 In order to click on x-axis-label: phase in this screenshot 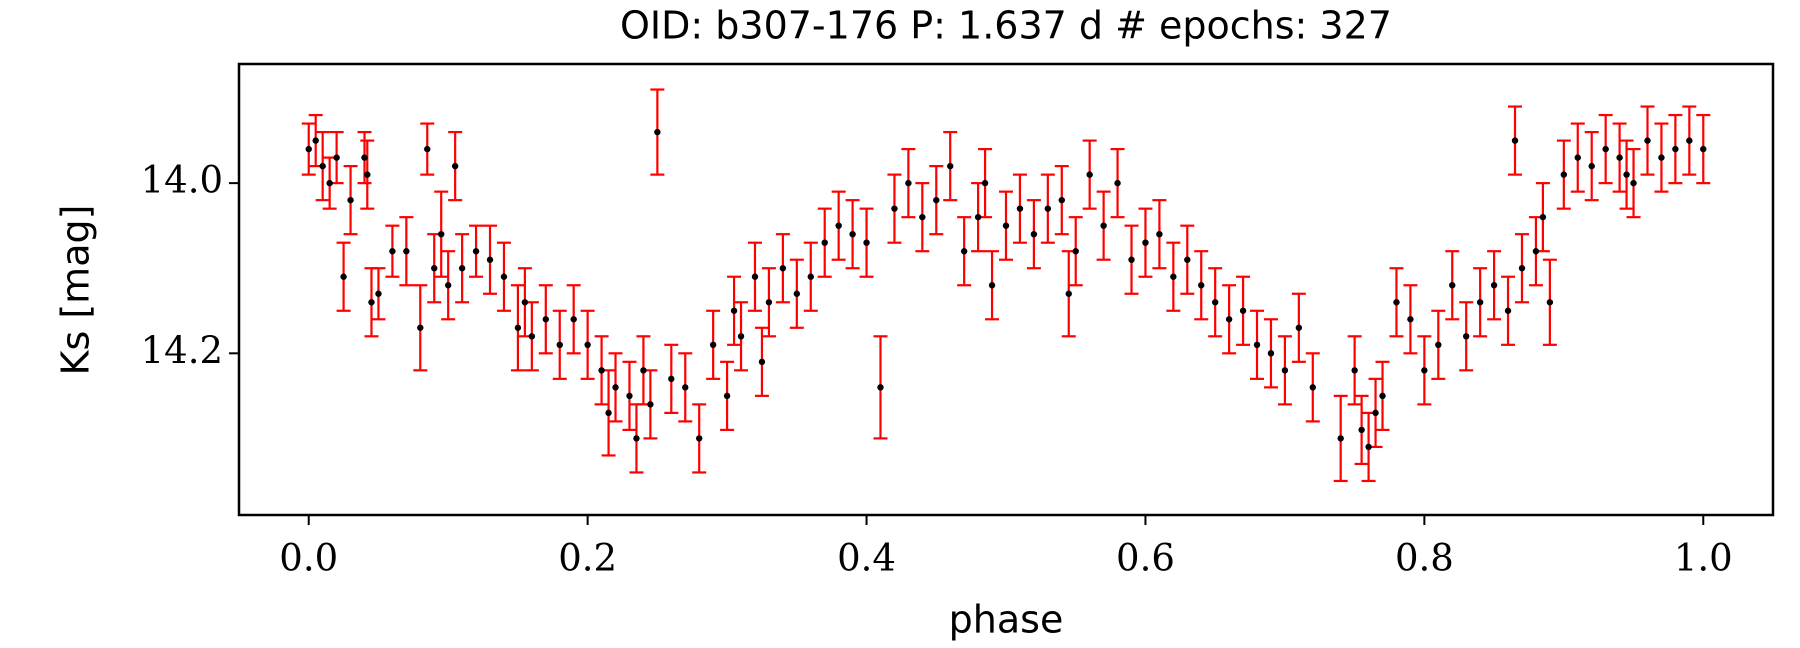, I will do `click(1006, 620)`.